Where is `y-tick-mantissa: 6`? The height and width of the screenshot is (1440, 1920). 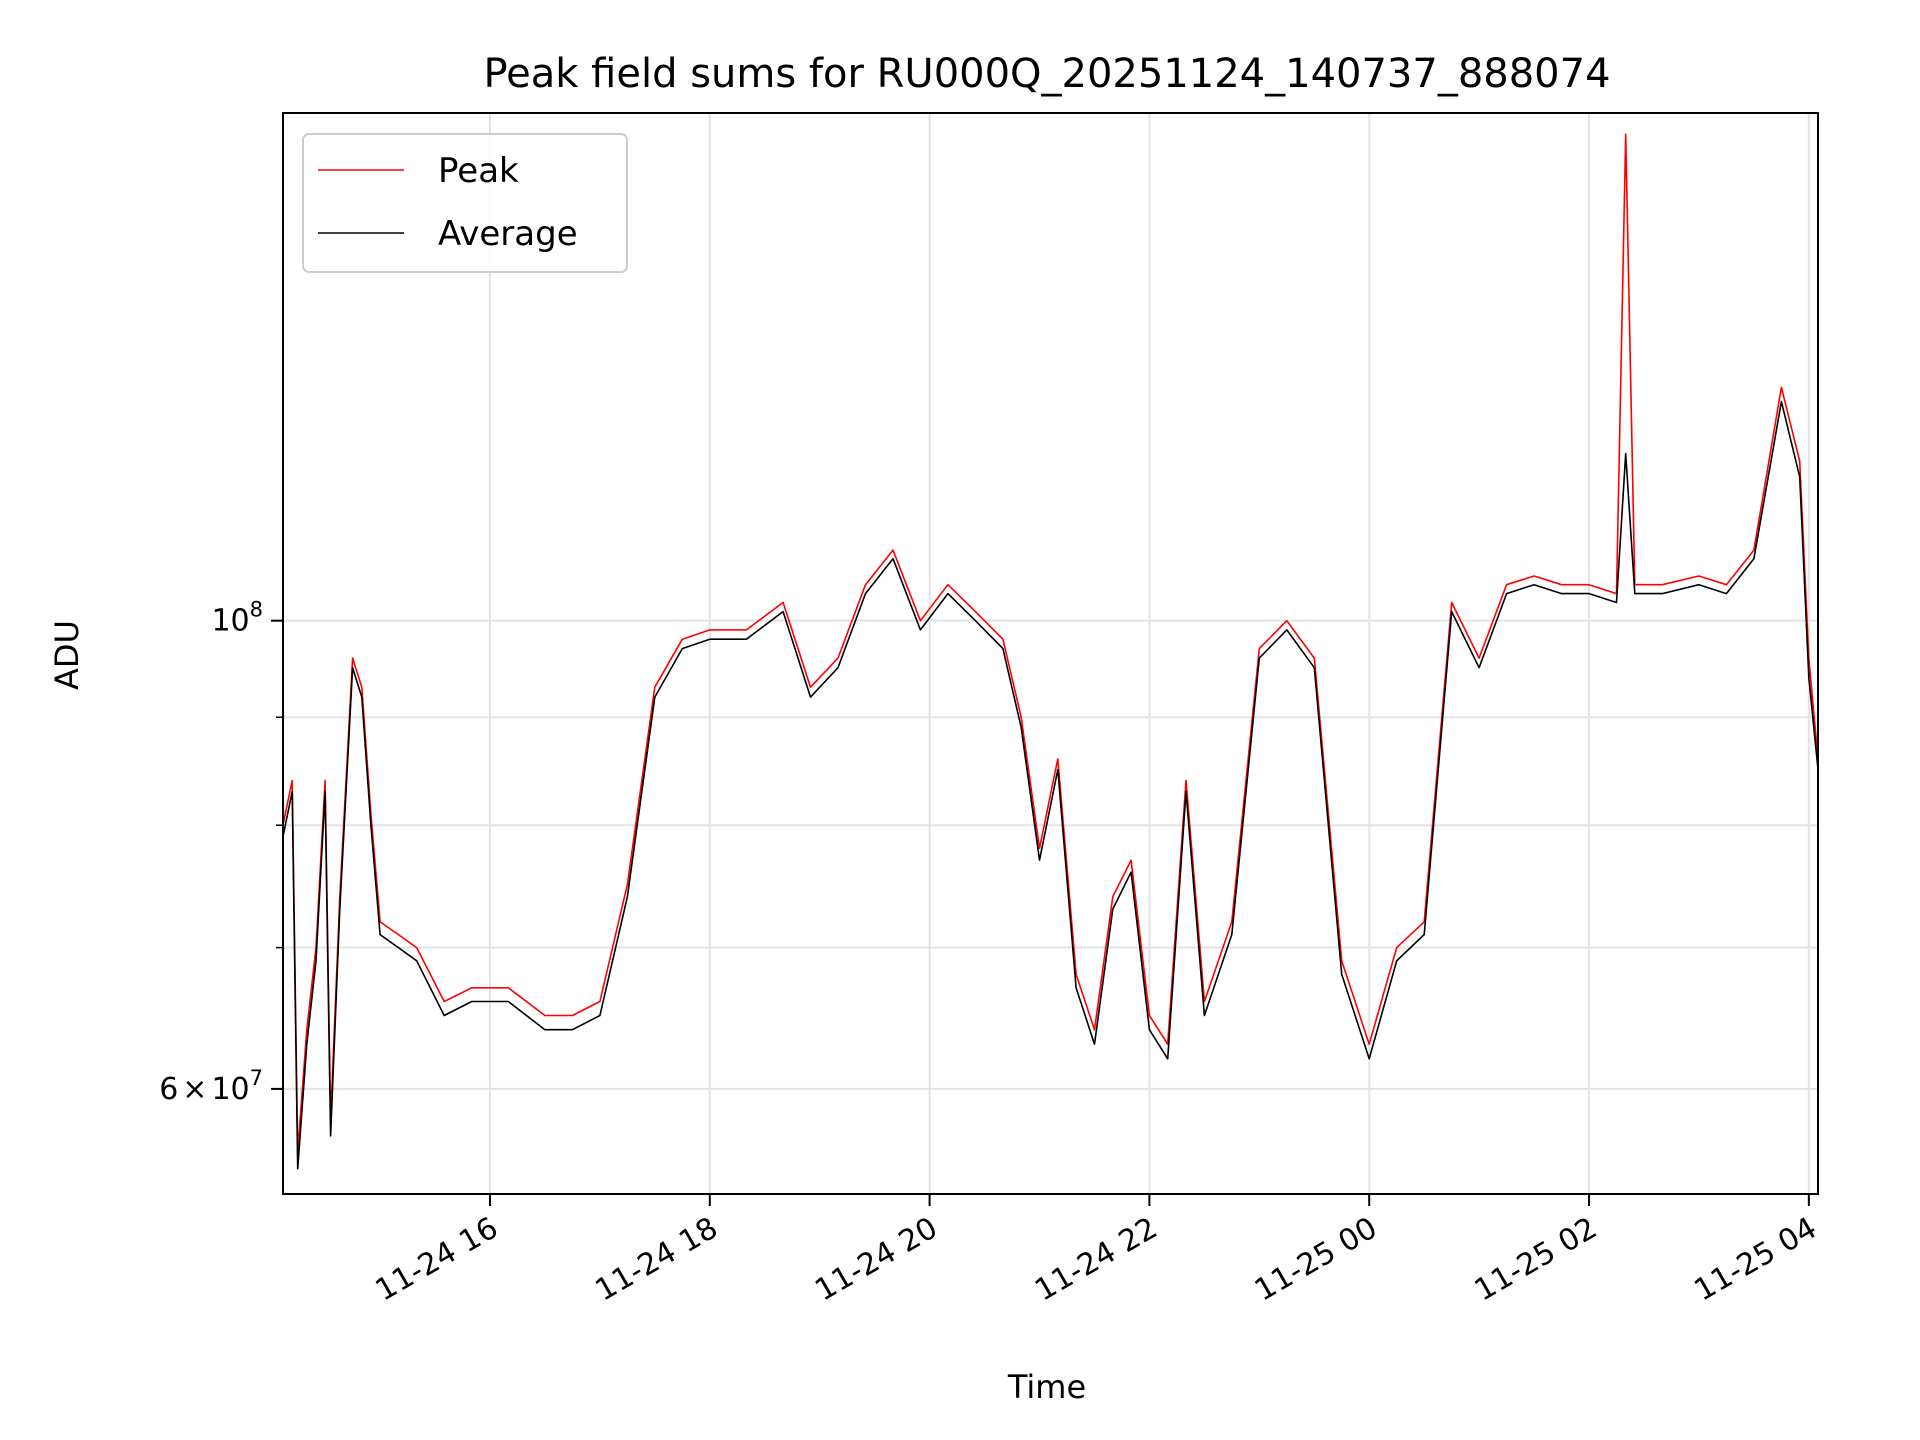
y-tick-mantissa: 6 is located at coordinates (168, 1089).